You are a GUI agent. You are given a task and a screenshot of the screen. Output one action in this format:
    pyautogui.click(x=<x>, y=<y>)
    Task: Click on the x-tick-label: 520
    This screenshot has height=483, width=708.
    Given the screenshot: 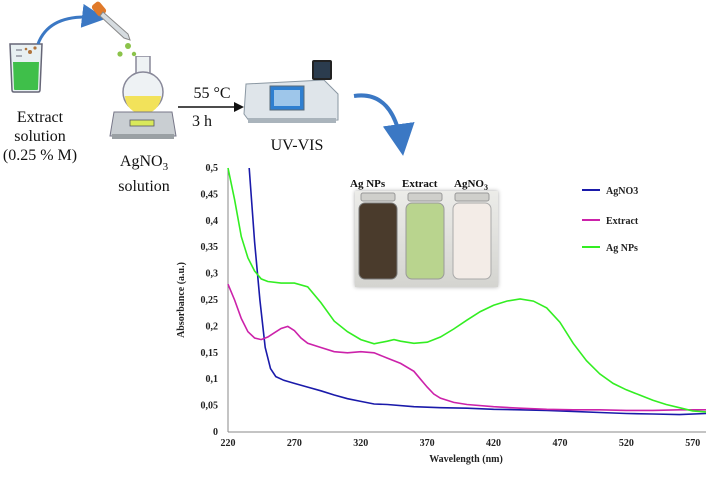 What is the action you would take?
    pyautogui.click(x=626, y=443)
    